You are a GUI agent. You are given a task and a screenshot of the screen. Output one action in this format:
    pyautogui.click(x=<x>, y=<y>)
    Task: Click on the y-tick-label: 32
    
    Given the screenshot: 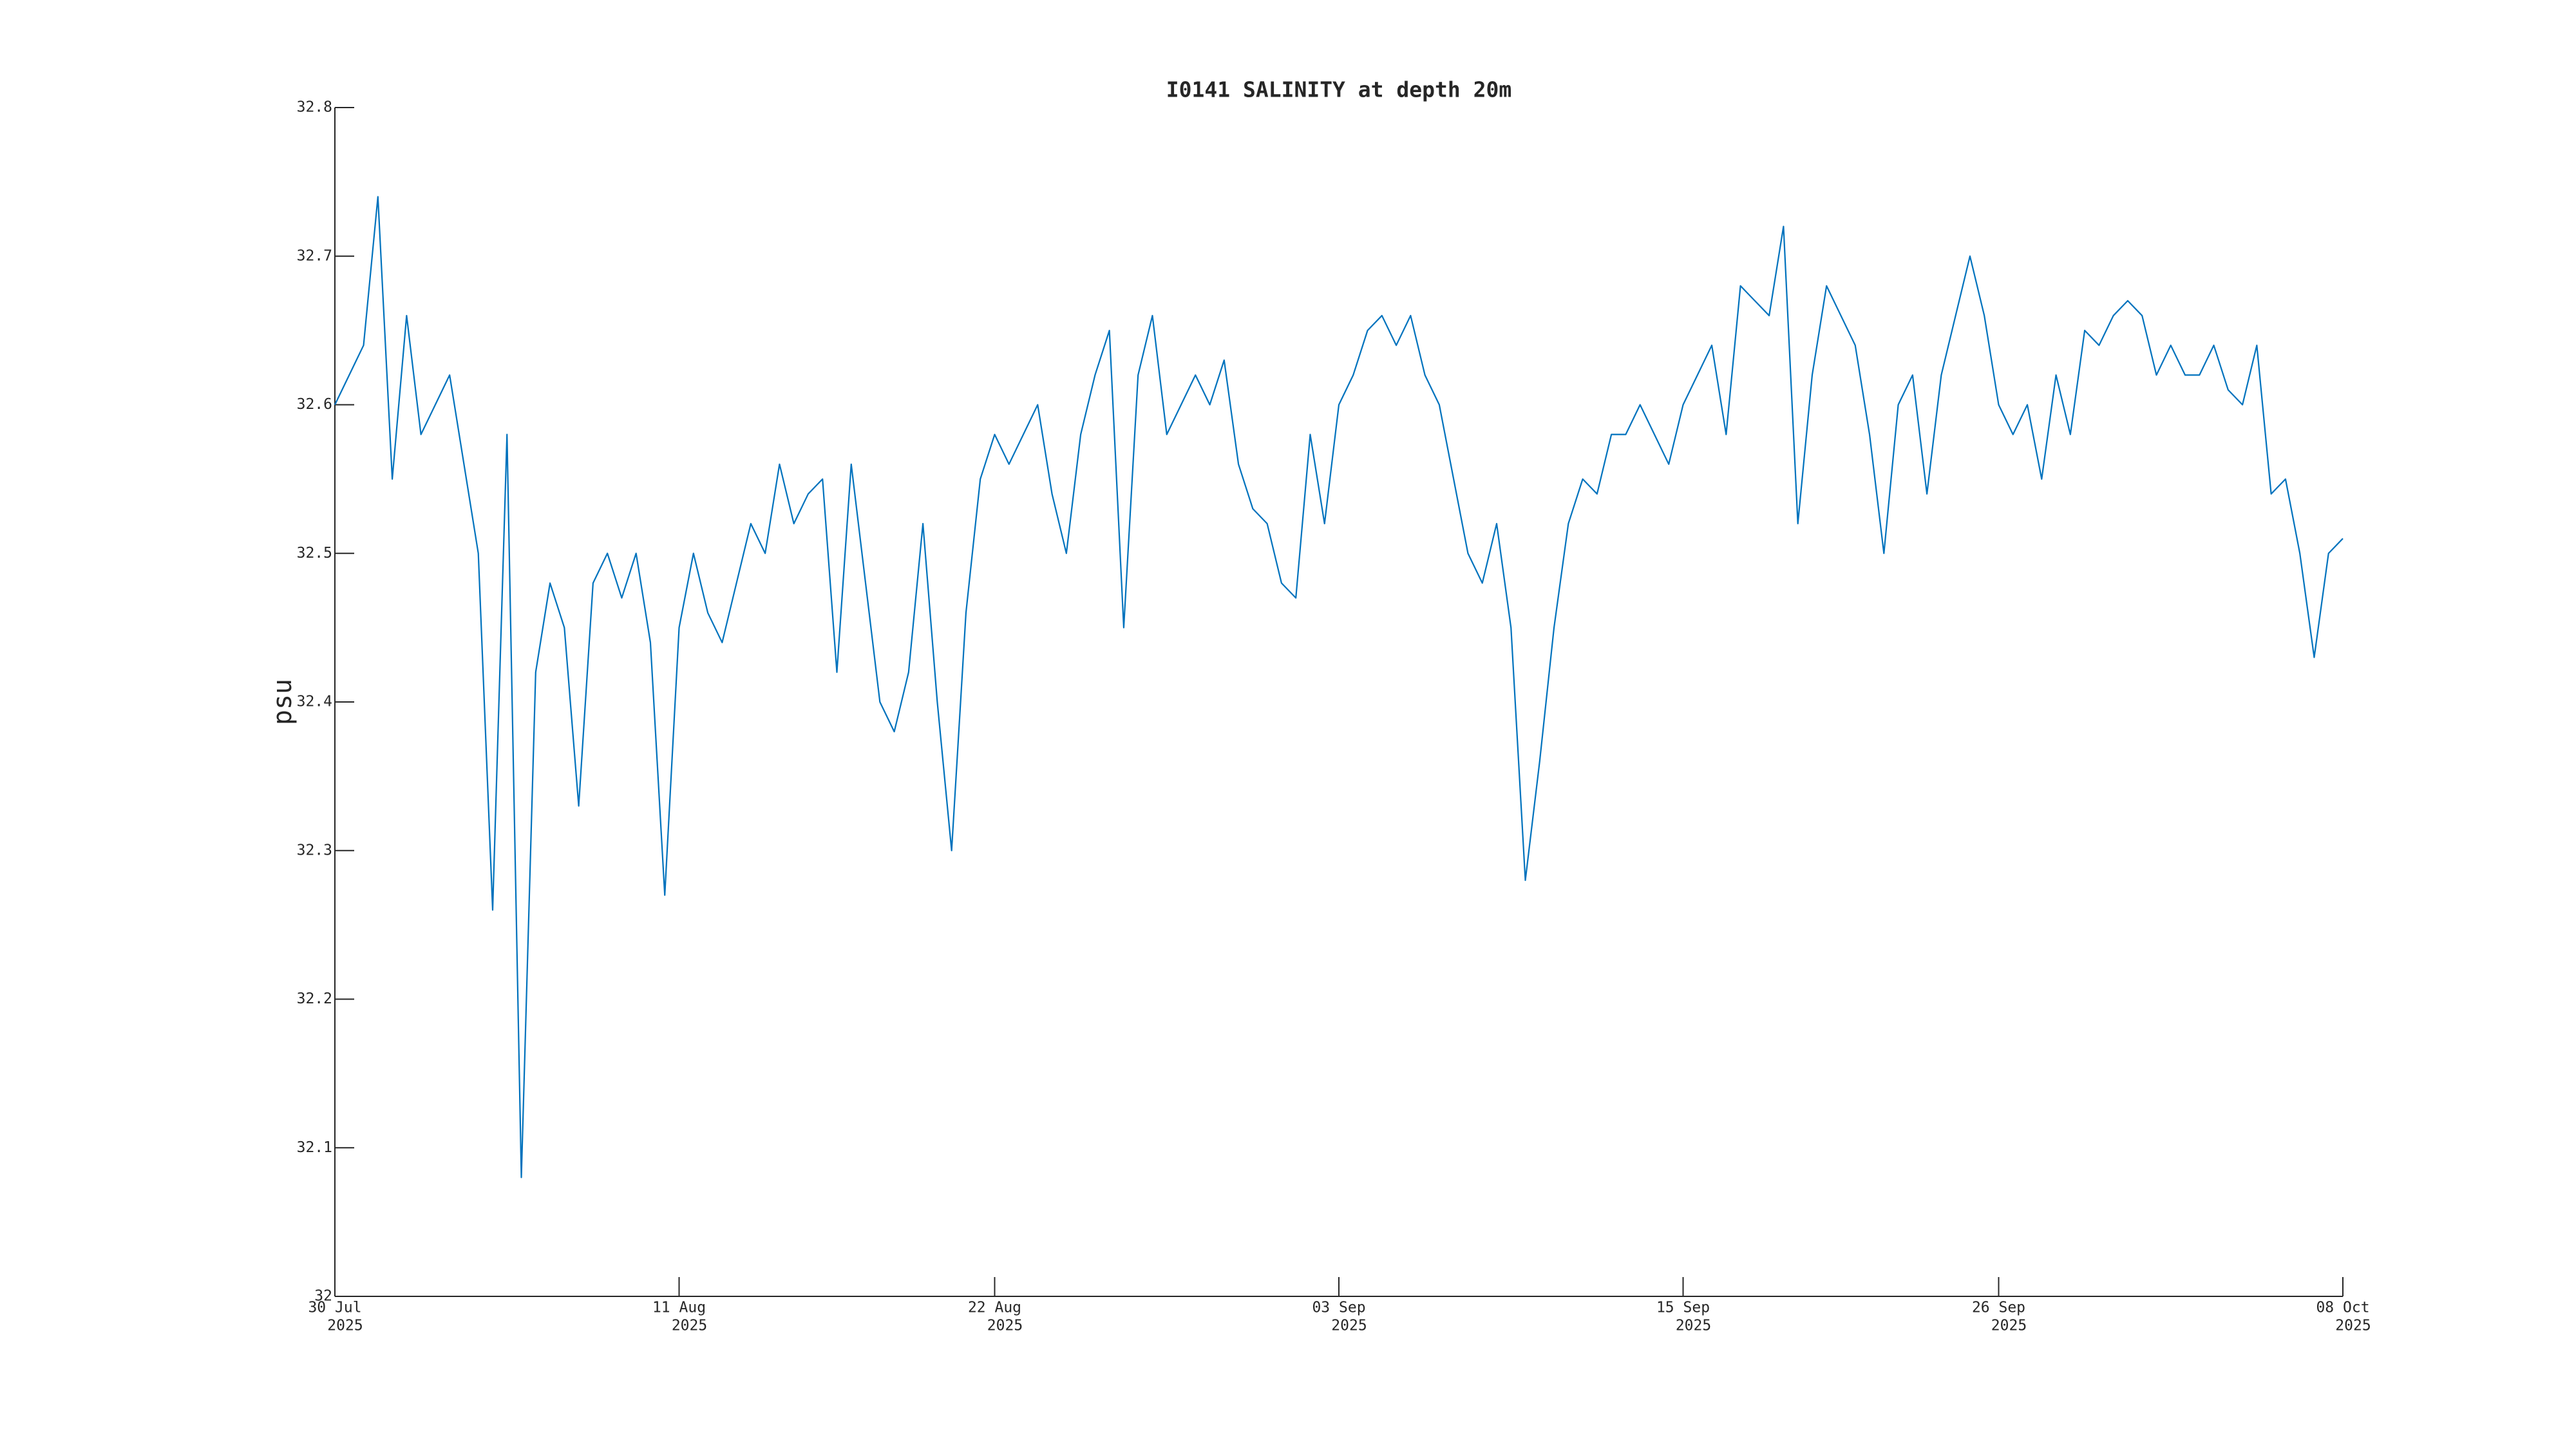 What is the action you would take?
    pyautogui.click(x=323, y=1296)
    